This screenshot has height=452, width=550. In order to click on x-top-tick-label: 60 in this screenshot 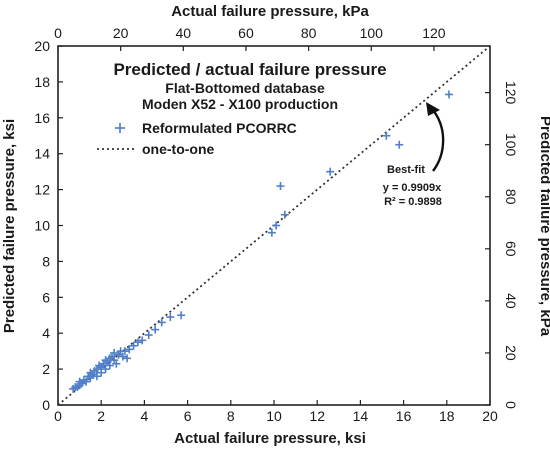, I will do `click(246, 33)`.